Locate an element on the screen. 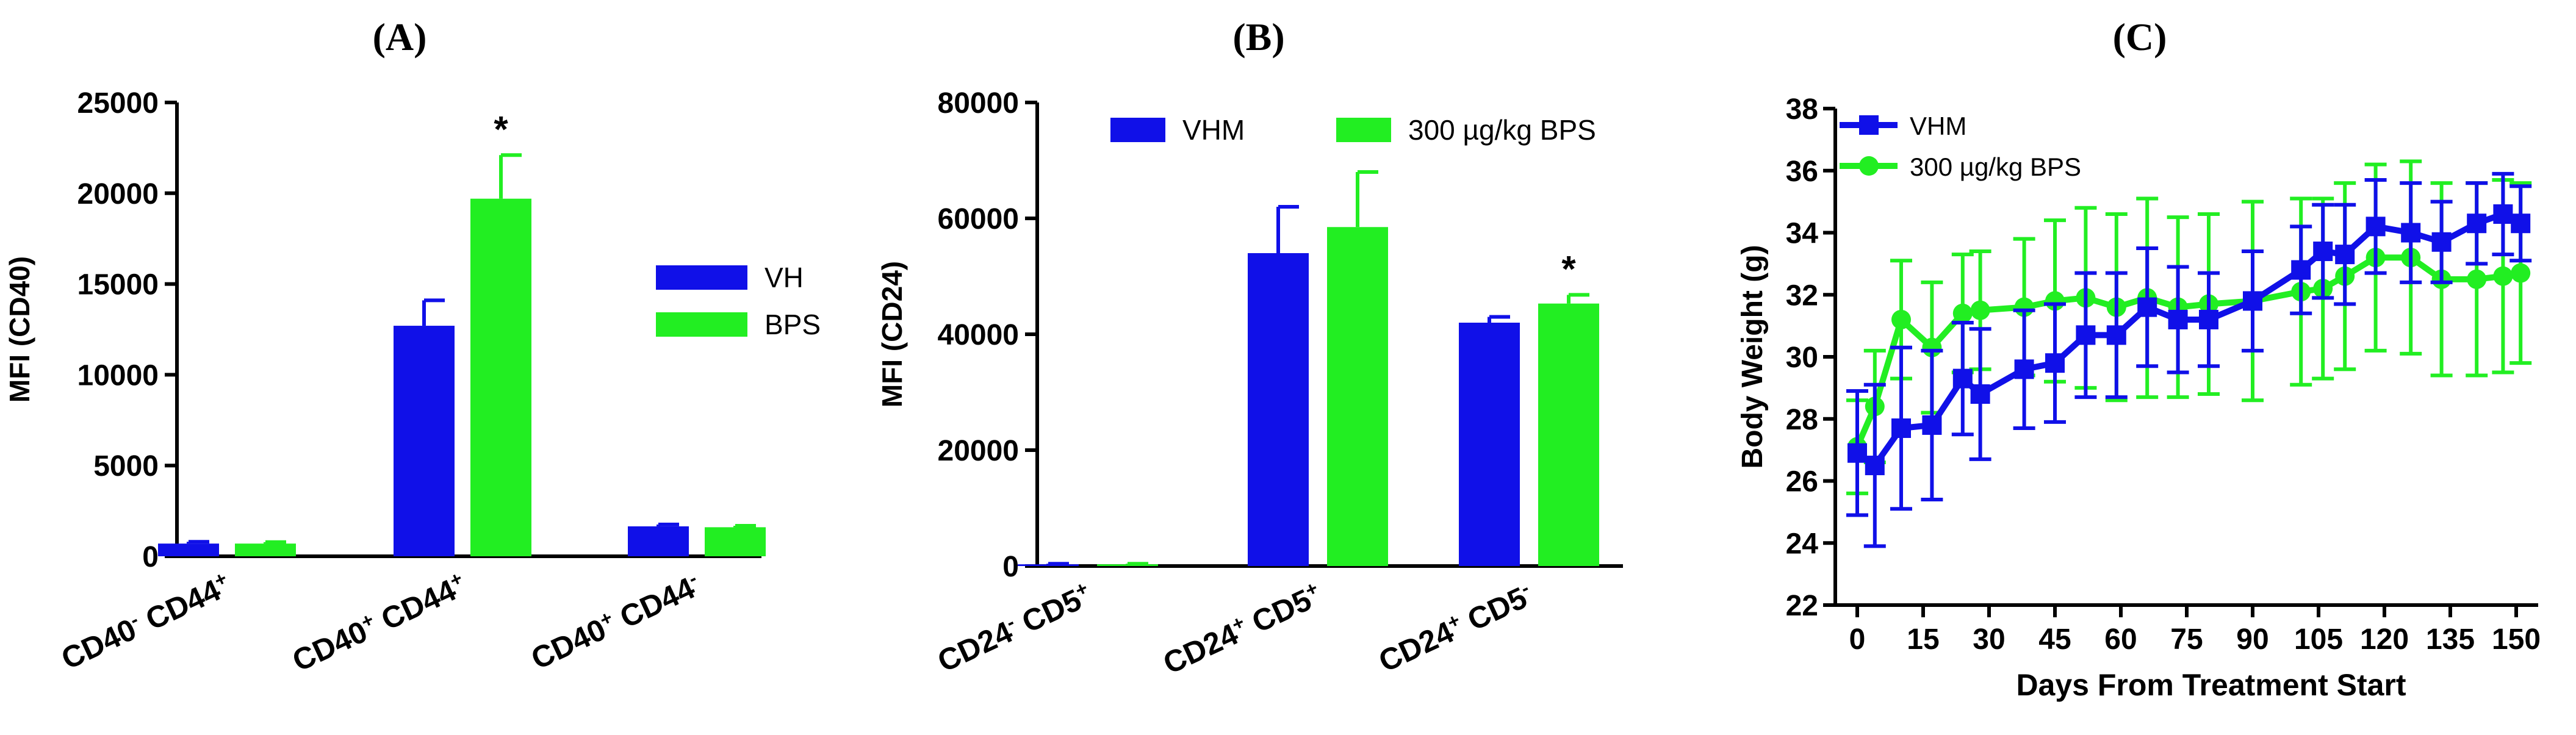 This screenshot has width=2576, height=735. y-tick-label: 32 is located at coordinates (1802, 296).